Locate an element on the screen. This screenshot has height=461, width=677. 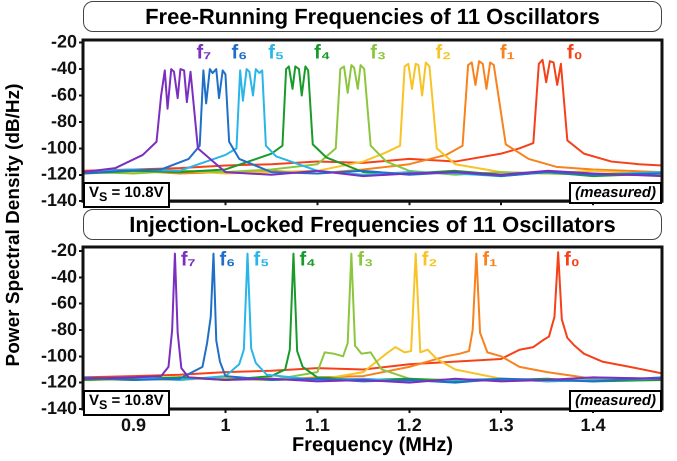
x-axis-title: Frequency (MHz) is located at coordinates (372, 445).